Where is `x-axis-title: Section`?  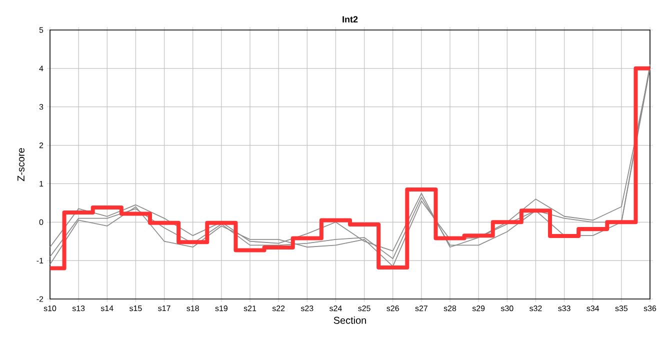 x-axis-title: Section is located at coordinates (350, 320).